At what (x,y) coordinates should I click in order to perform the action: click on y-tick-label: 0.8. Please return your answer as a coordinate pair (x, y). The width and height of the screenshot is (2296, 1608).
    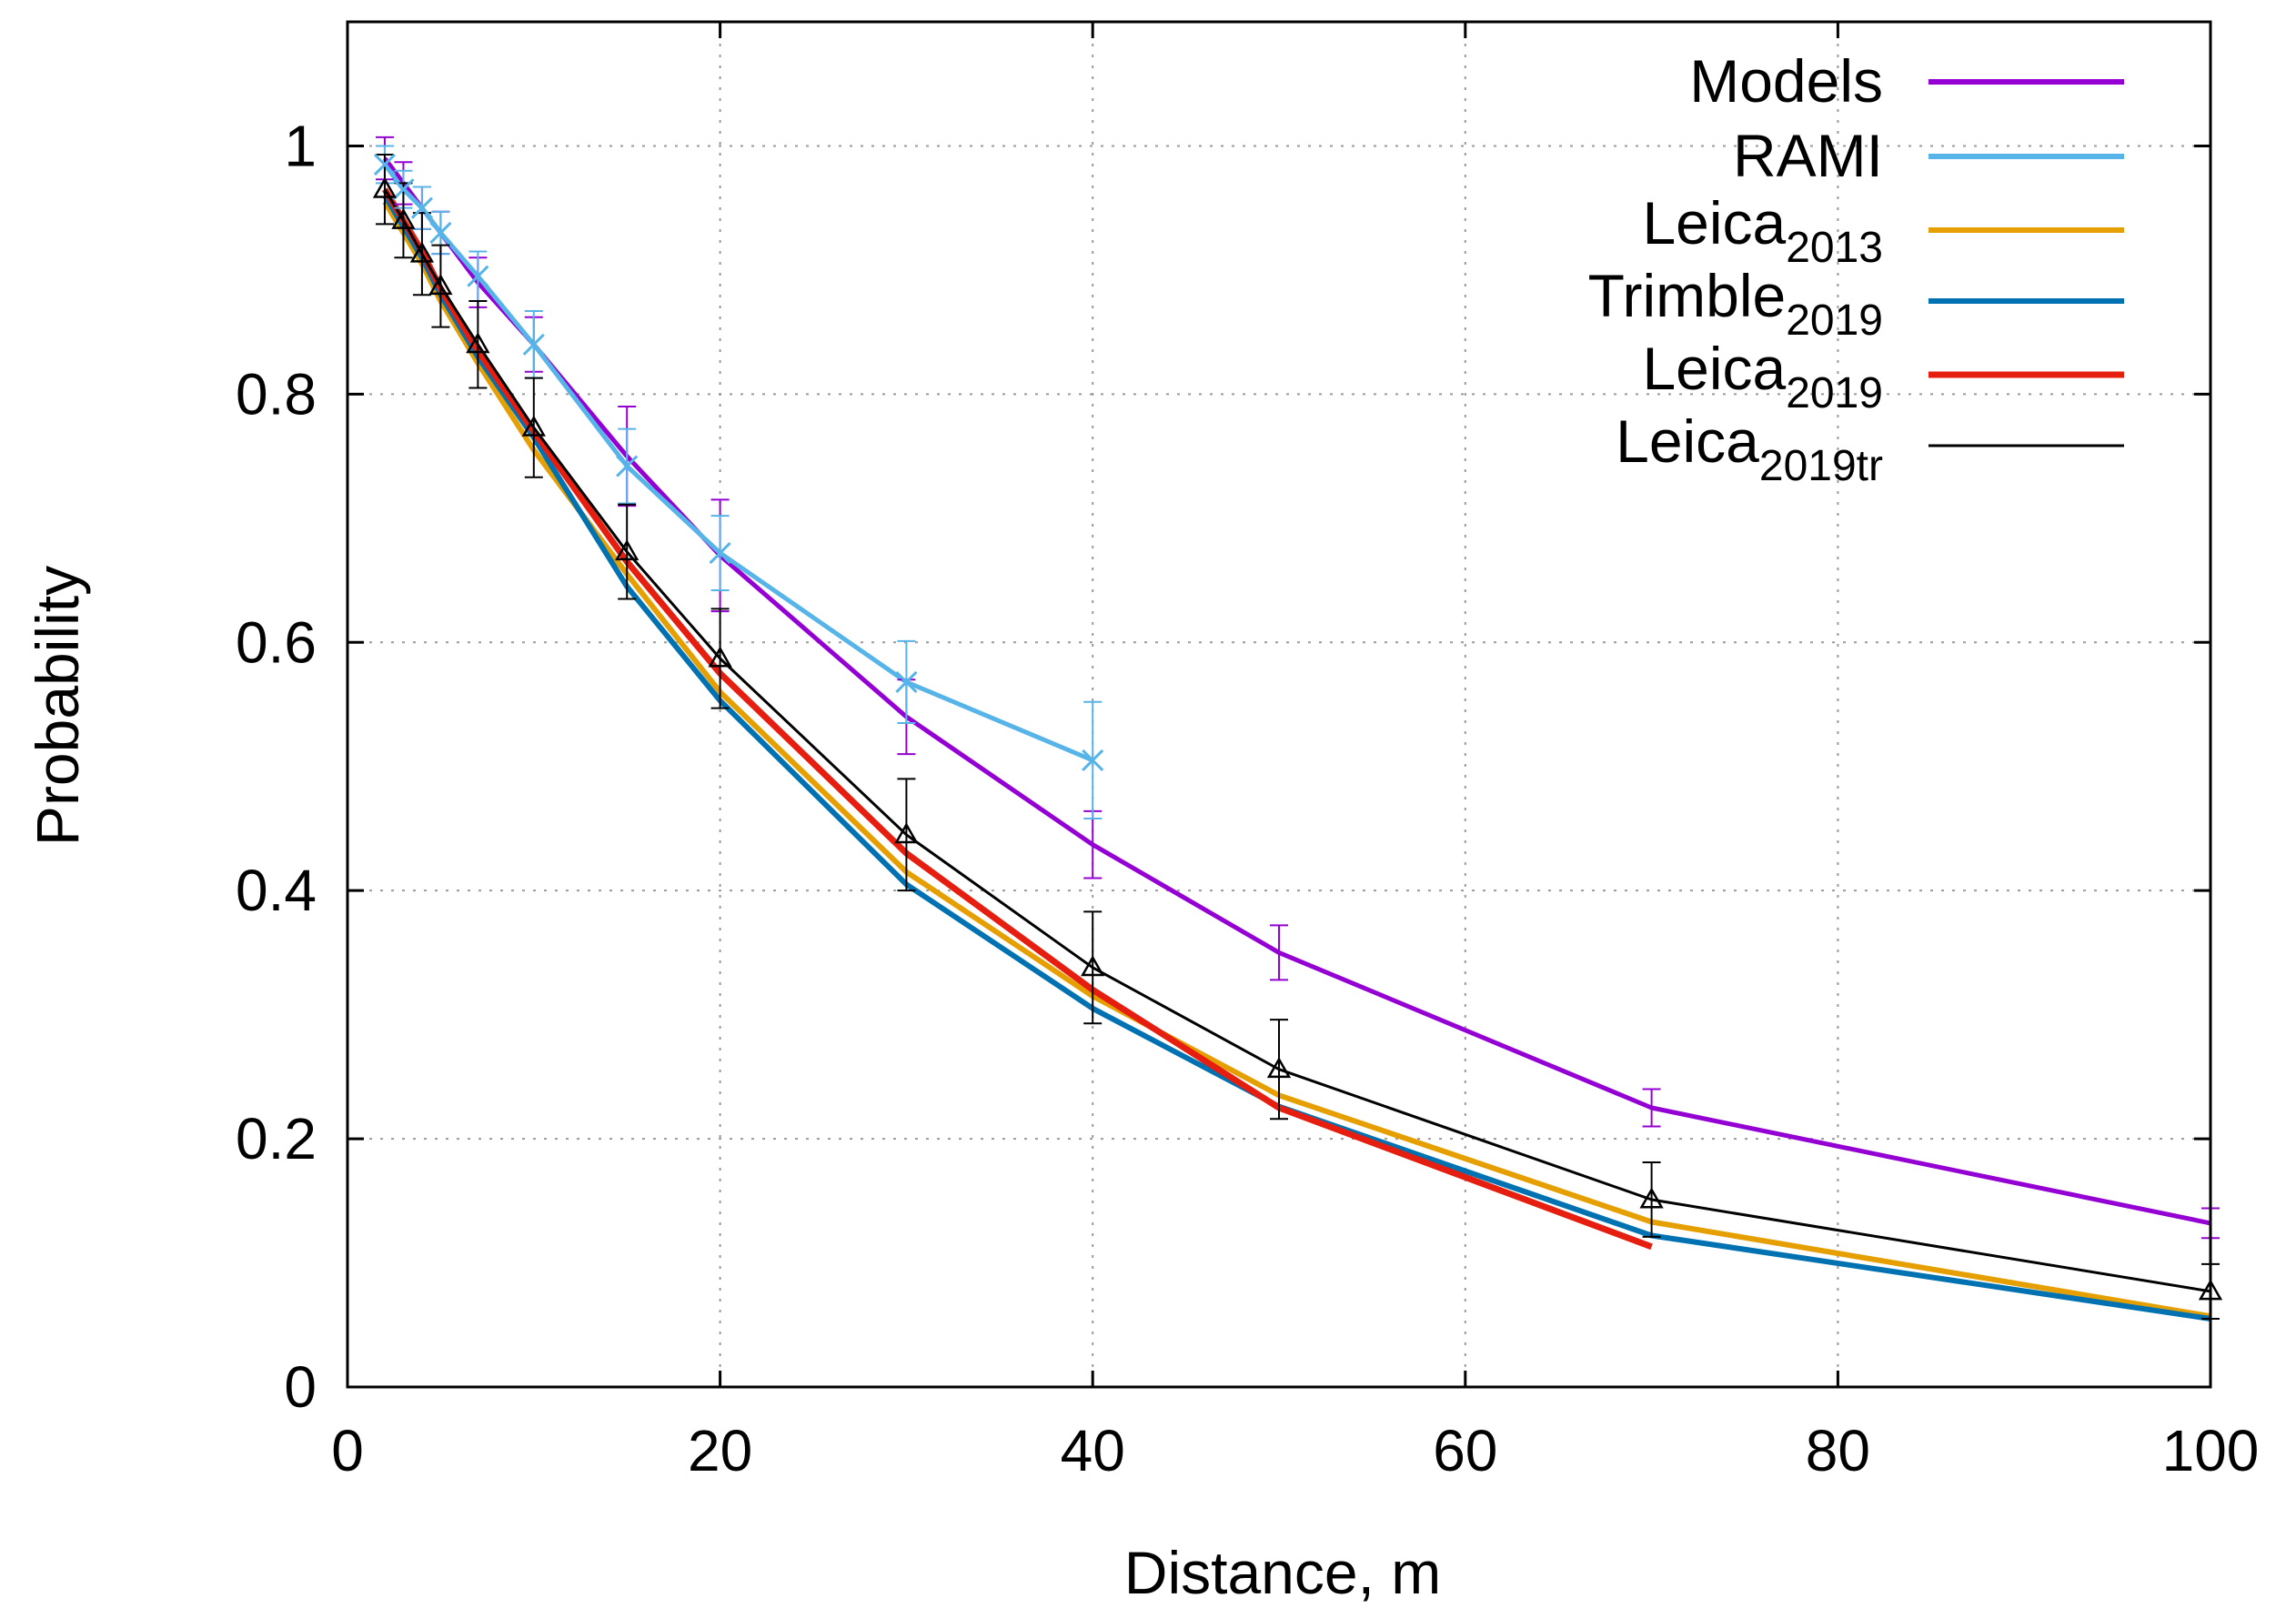
    Looking at the image, I should click on (276, 394).